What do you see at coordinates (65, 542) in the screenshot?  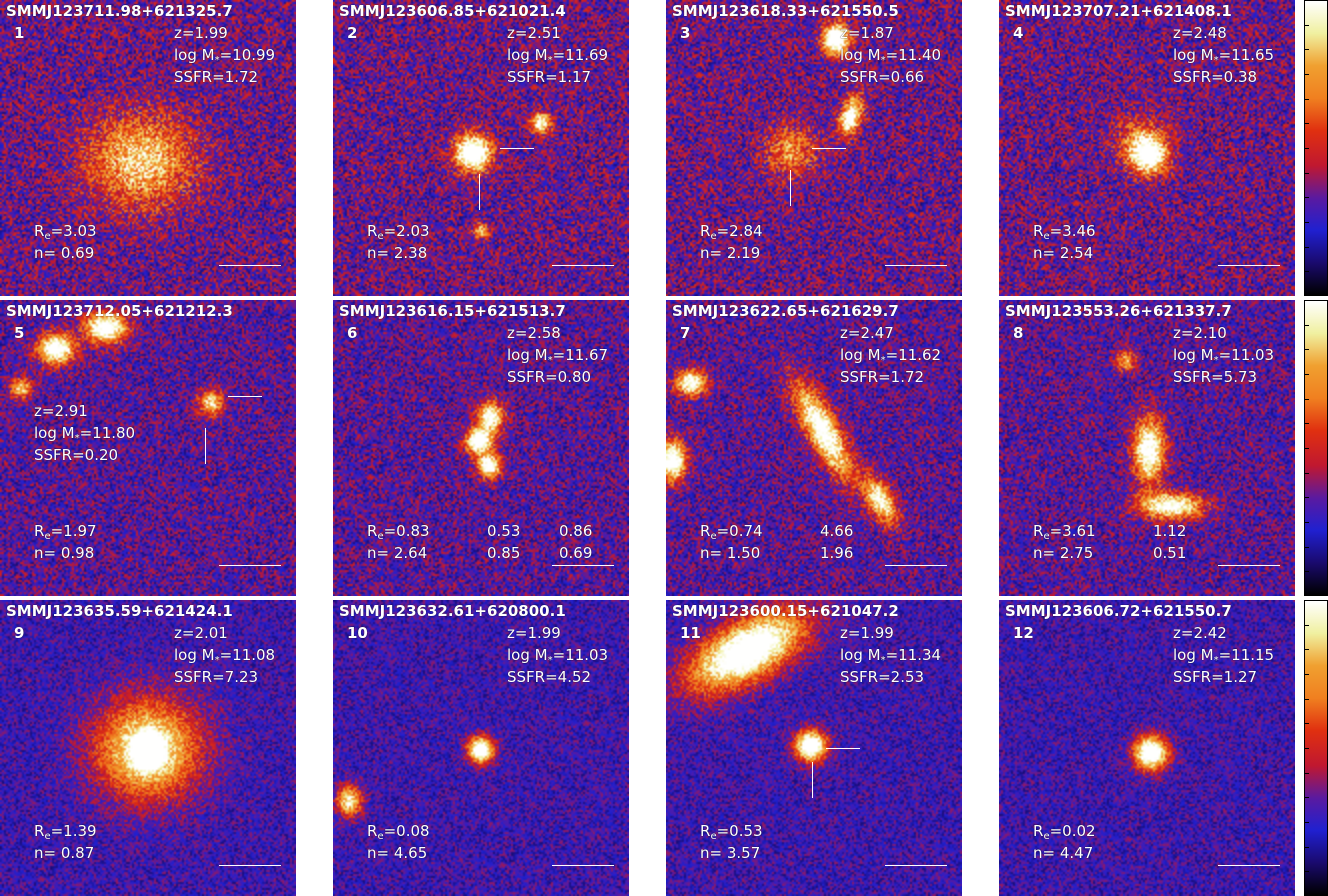 I see `structural-params: Re=1.97 n= 0.98` at bounding box center [65, 542].